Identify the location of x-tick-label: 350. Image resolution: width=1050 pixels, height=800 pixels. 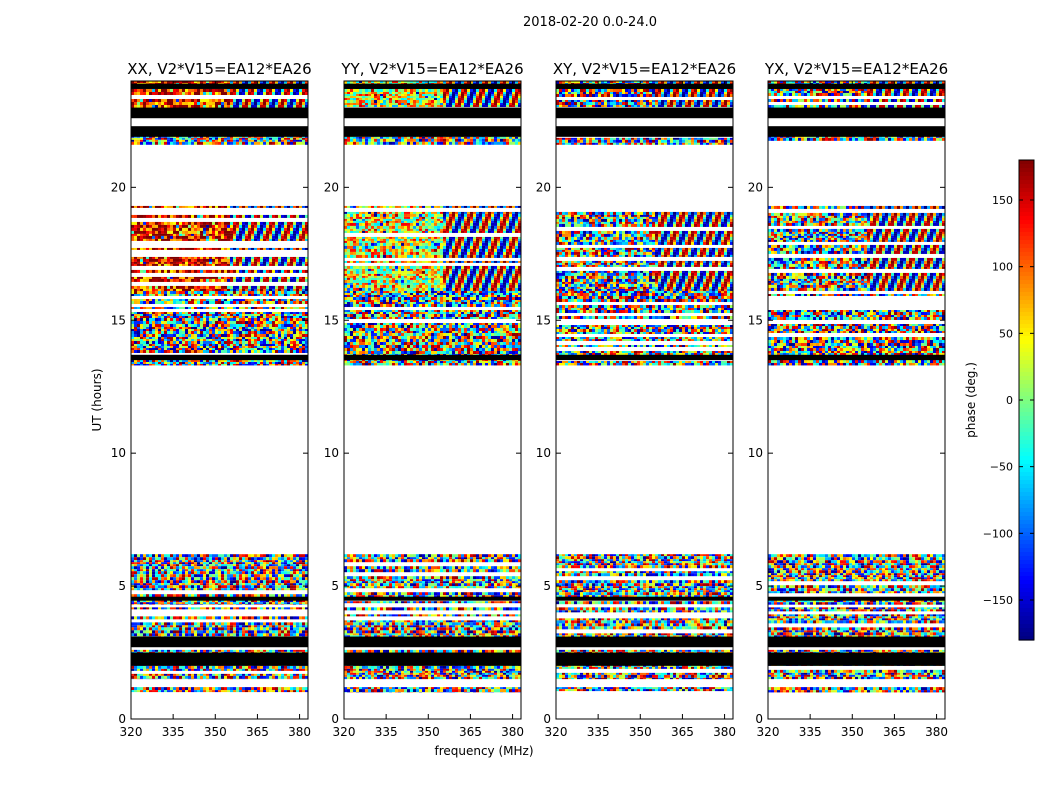
(428, 732).